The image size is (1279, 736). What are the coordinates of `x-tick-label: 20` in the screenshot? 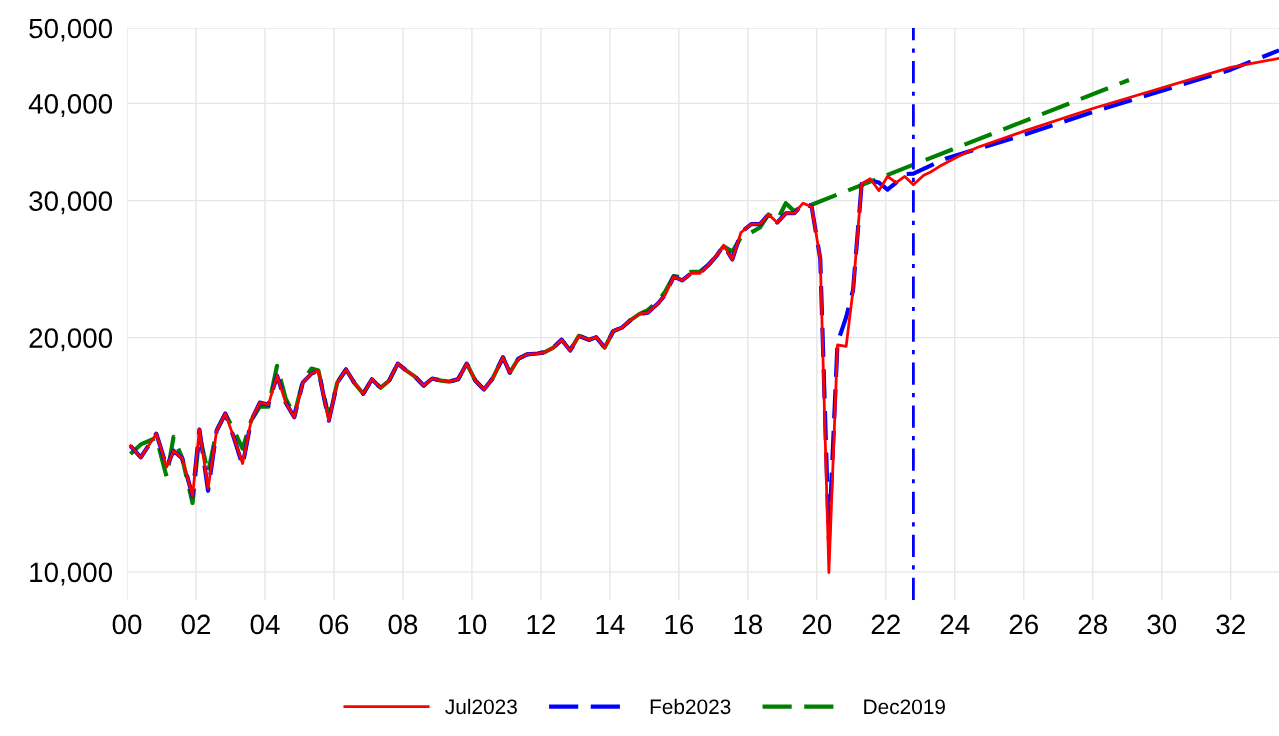 It's located at (817, 624).